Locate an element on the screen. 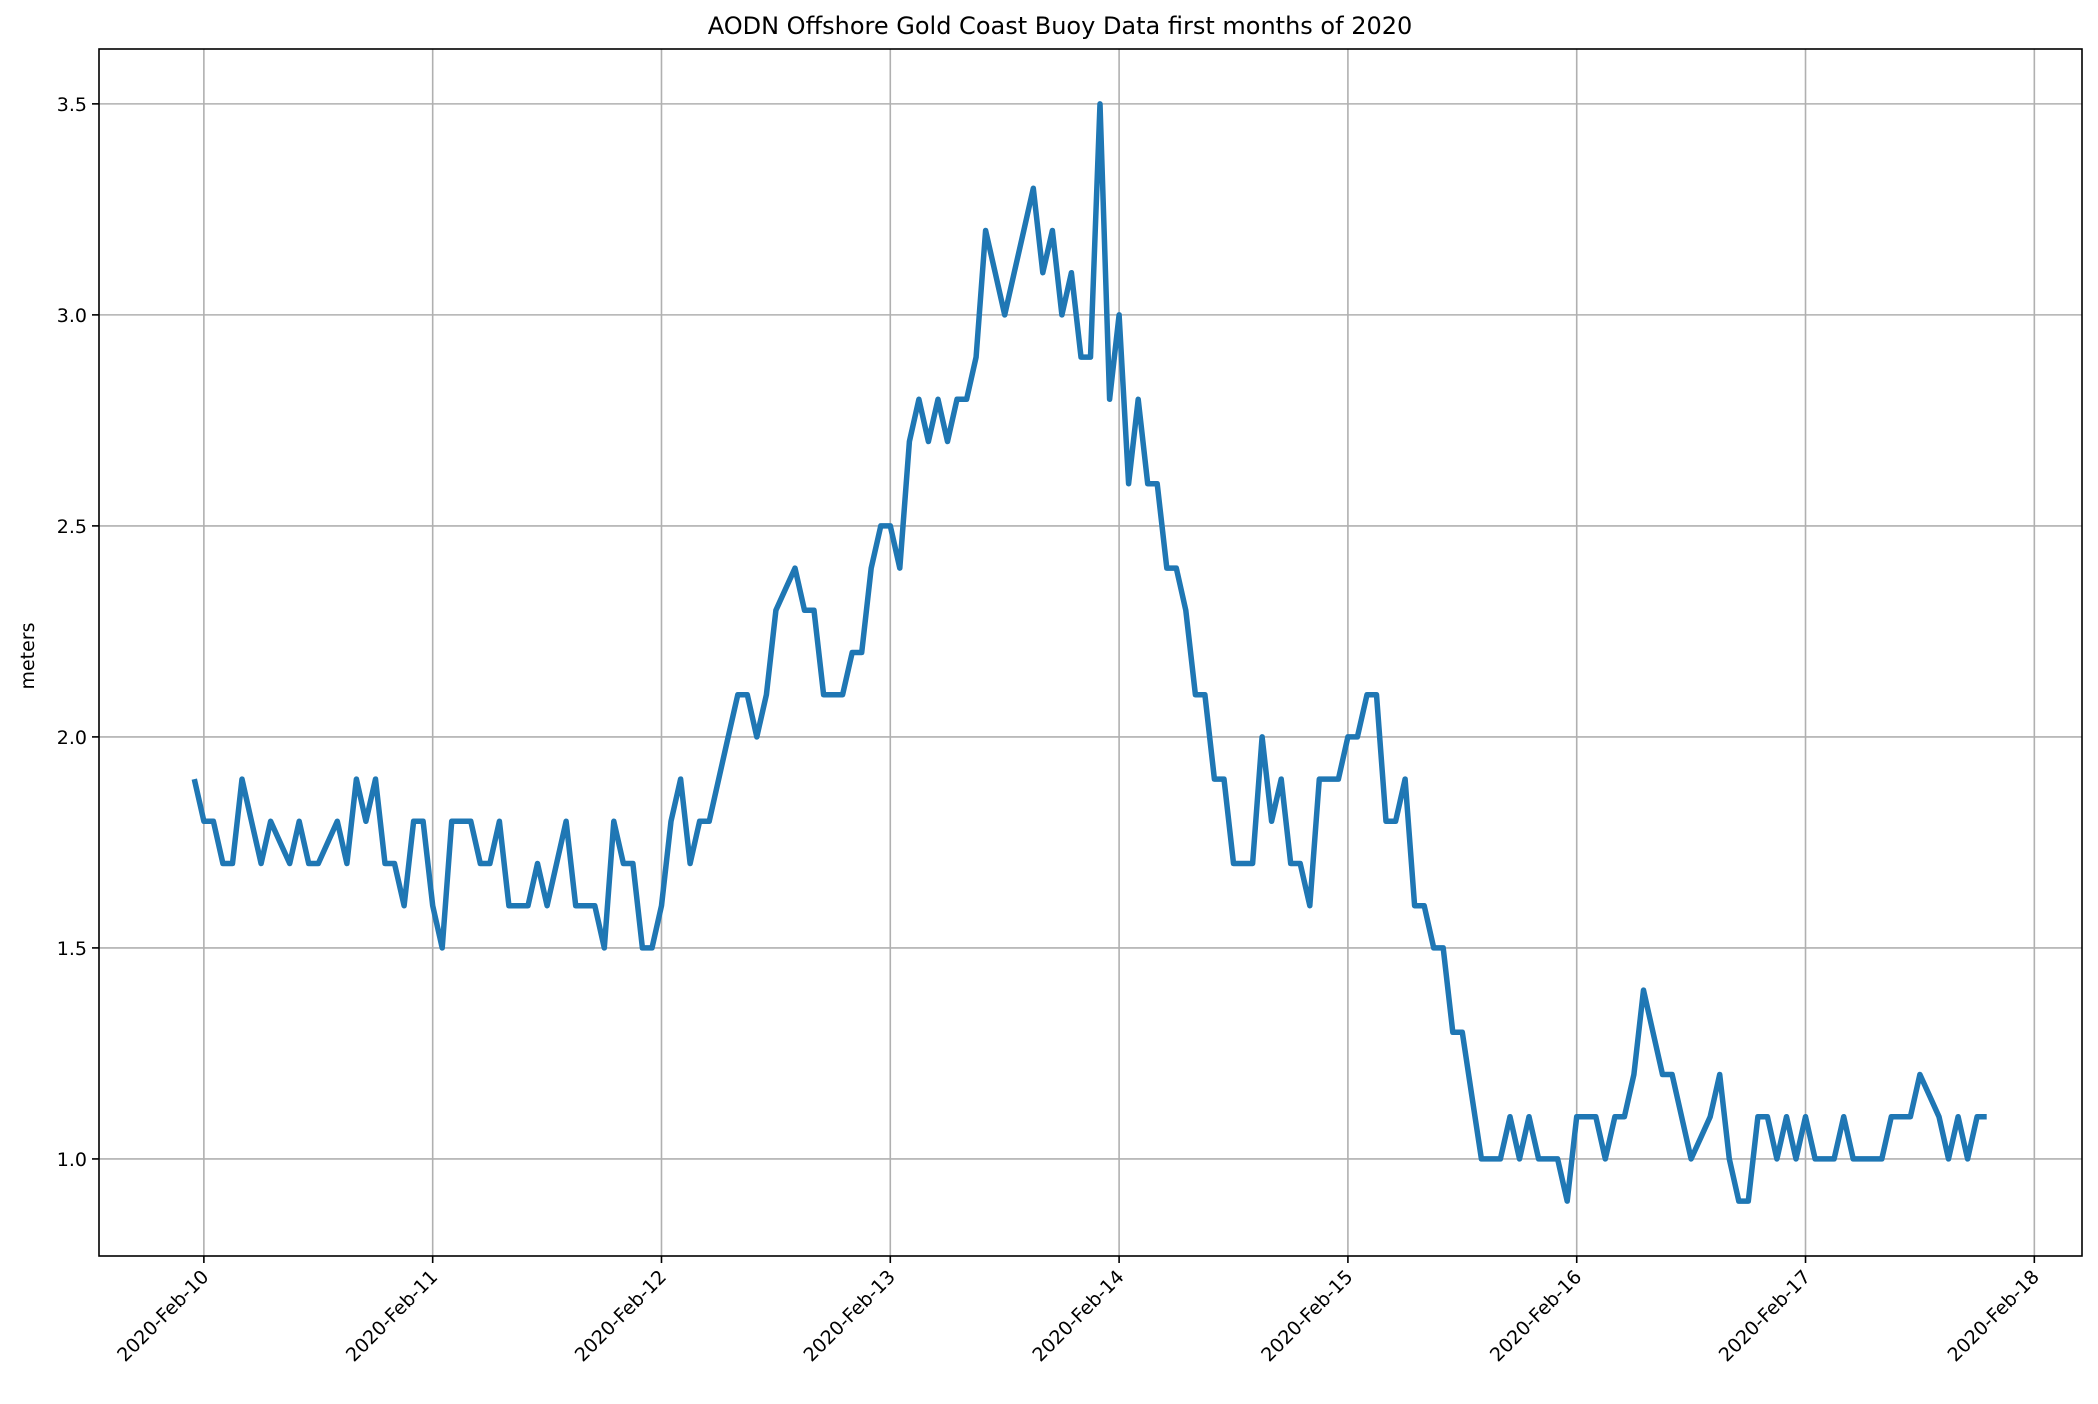 The image size is (2098, 1404). y-tick-label: 2.0 is located at coordinates (72, 738).